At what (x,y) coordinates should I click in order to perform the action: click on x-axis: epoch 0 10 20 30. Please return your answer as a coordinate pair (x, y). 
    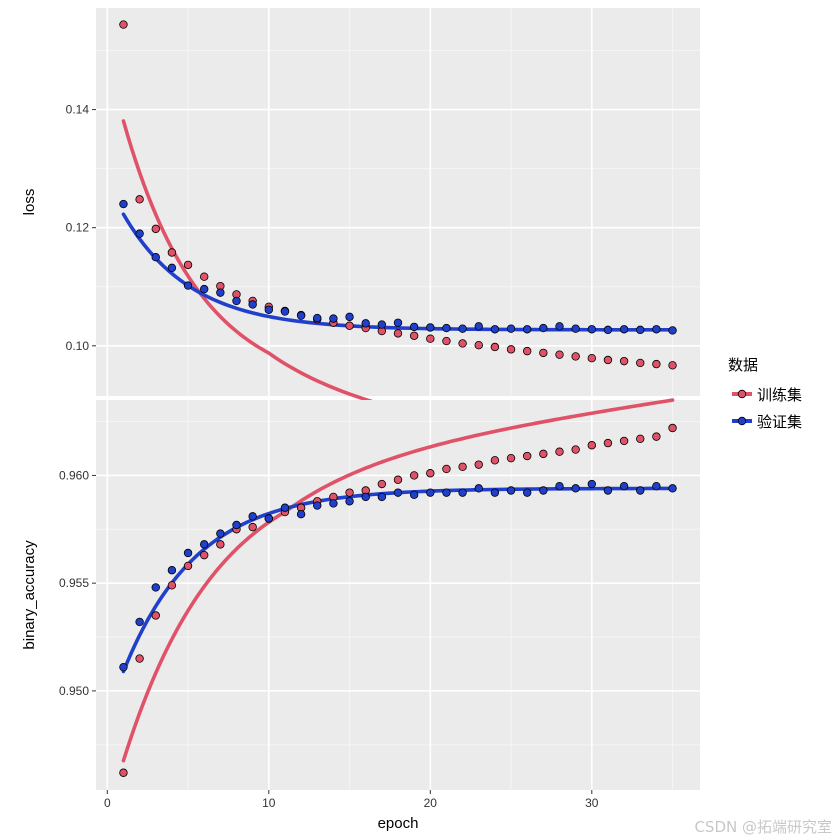
    Looking at the image, I should click on (351, 811).